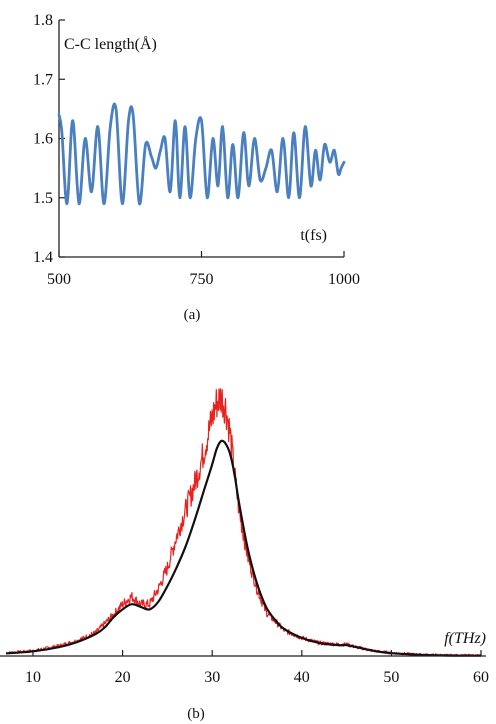  What do you see at coordinates (201, 154) in the screenshot?
I see `chart-a-series-line` at bounding box center [201, 154].